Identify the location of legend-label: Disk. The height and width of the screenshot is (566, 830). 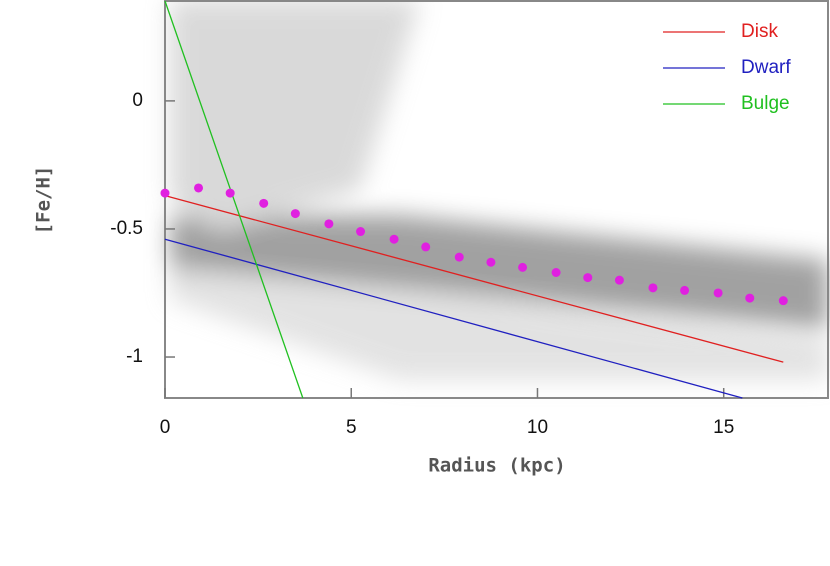
(759, 31).